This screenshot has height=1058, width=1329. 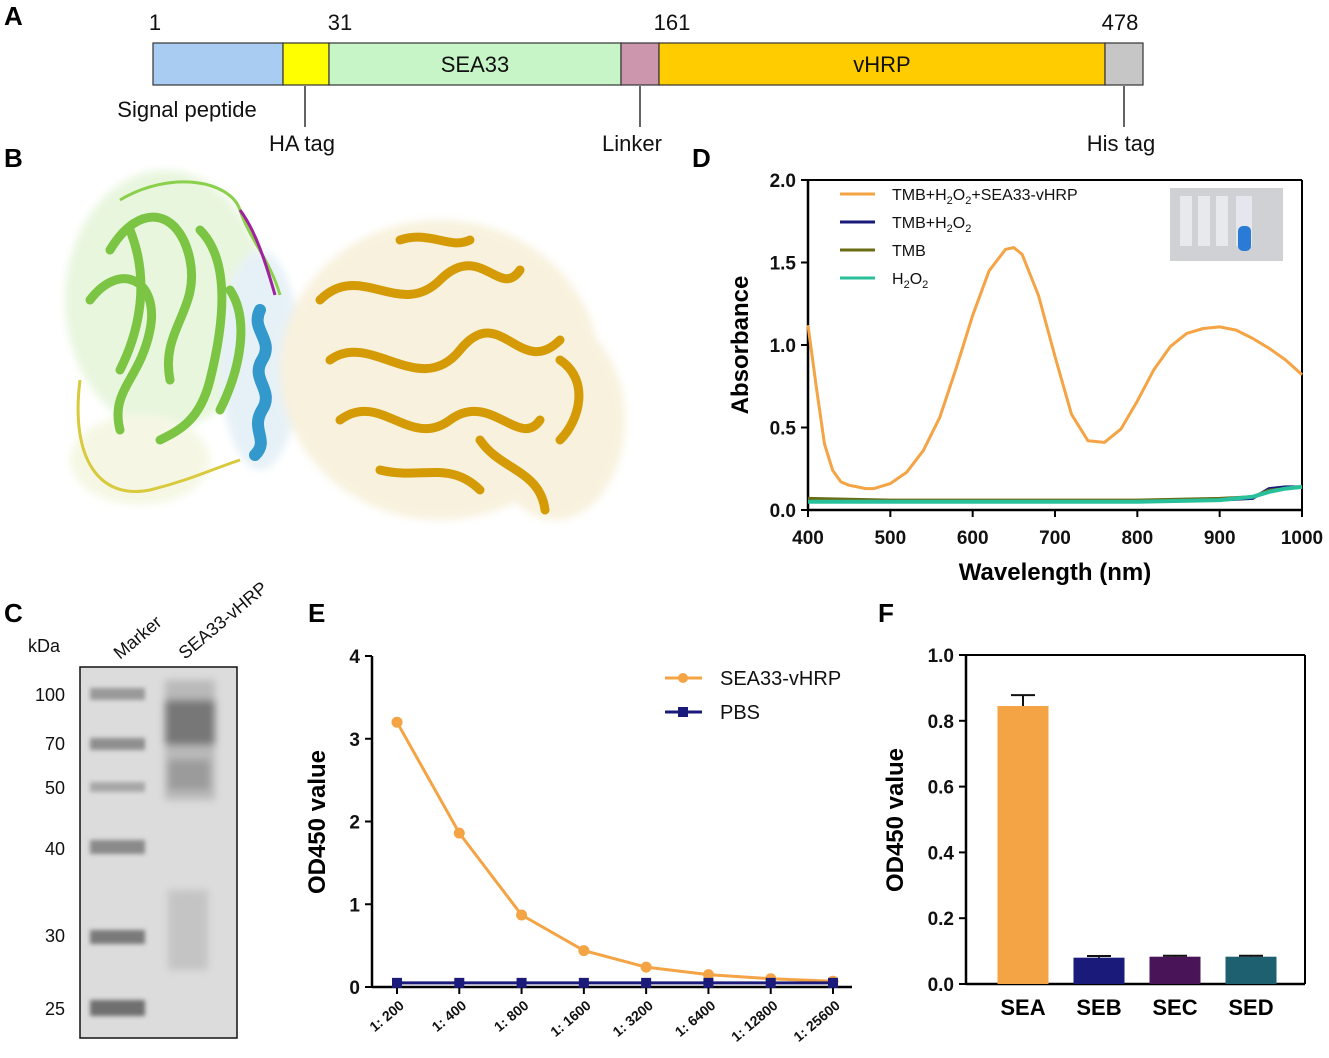 I want to click on panel-label-f: F, so click(x=886, y=613).